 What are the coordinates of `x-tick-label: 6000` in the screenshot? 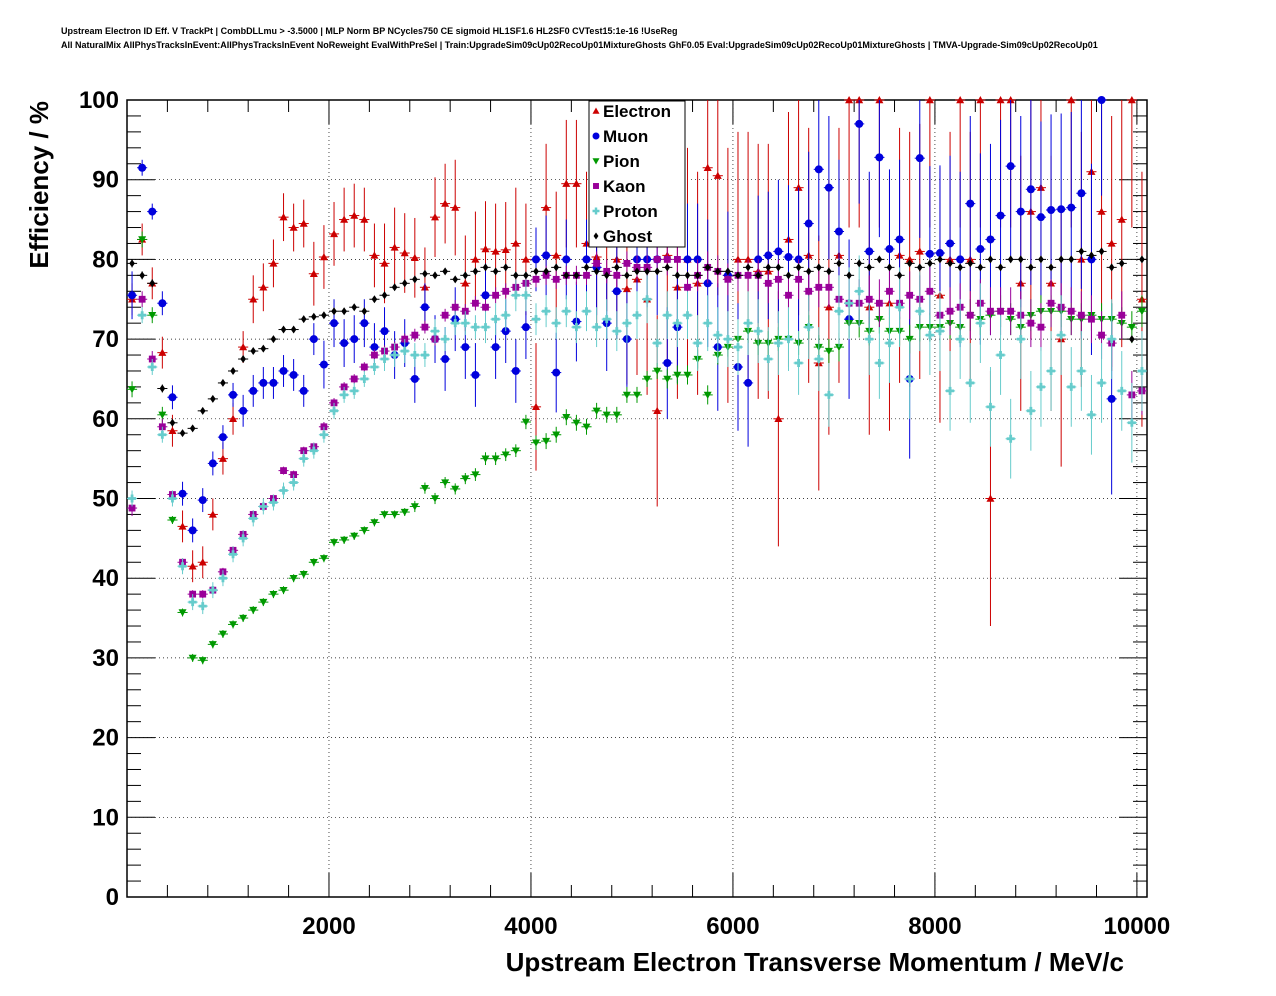 It's located at (732, 926).